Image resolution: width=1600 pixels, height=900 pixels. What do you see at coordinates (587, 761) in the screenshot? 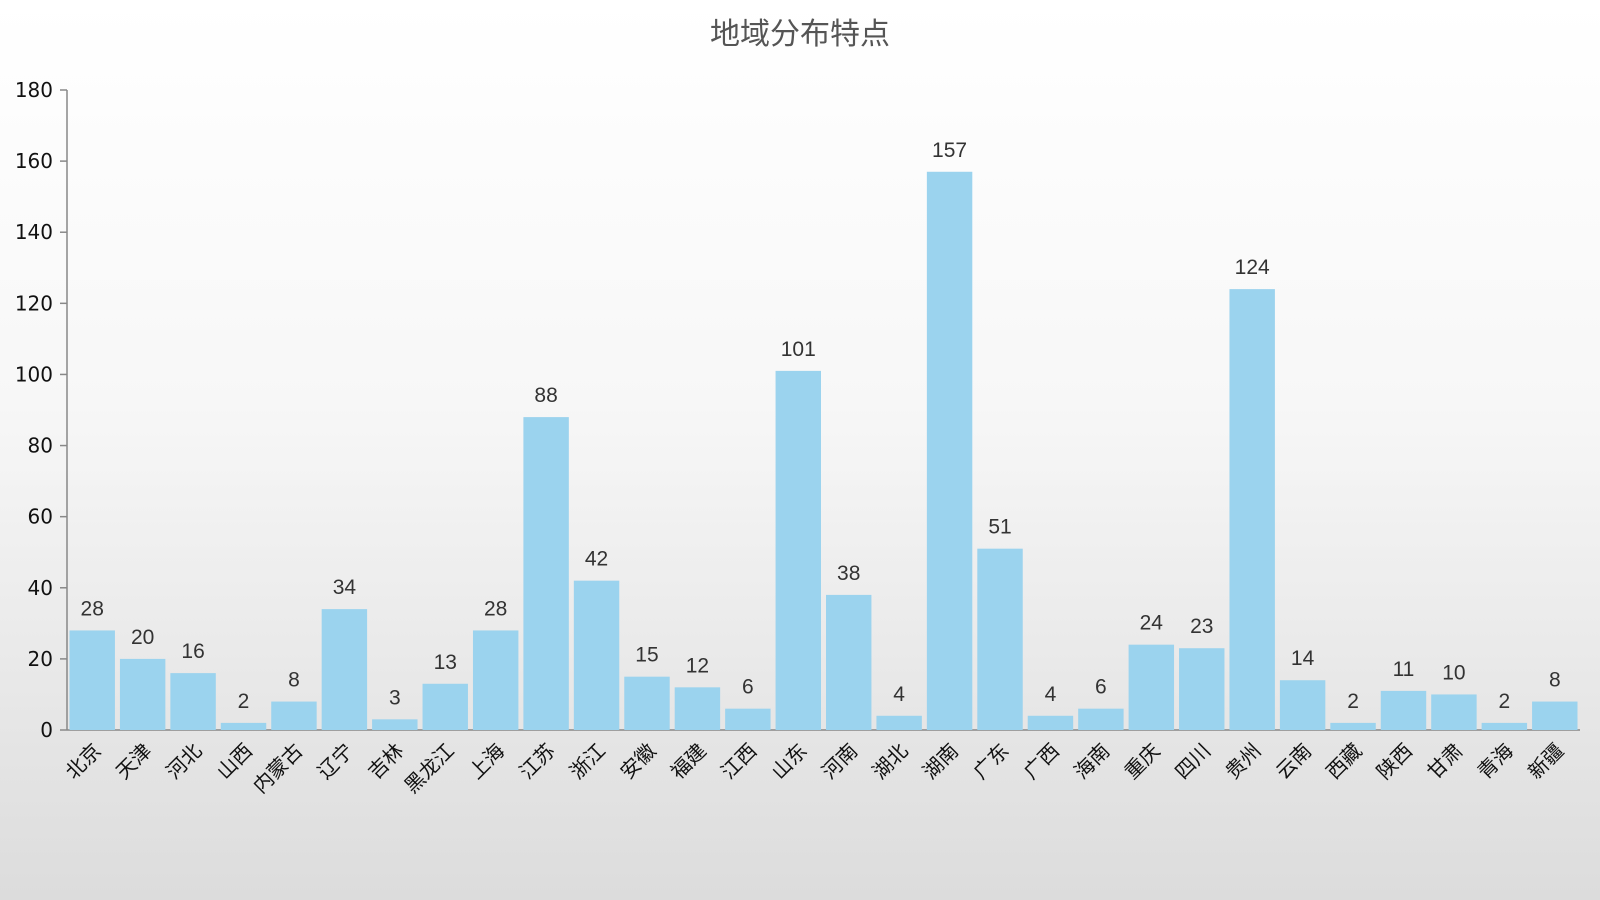
I see `x-tick-label: 浙江` at bounding box center [587, 761].